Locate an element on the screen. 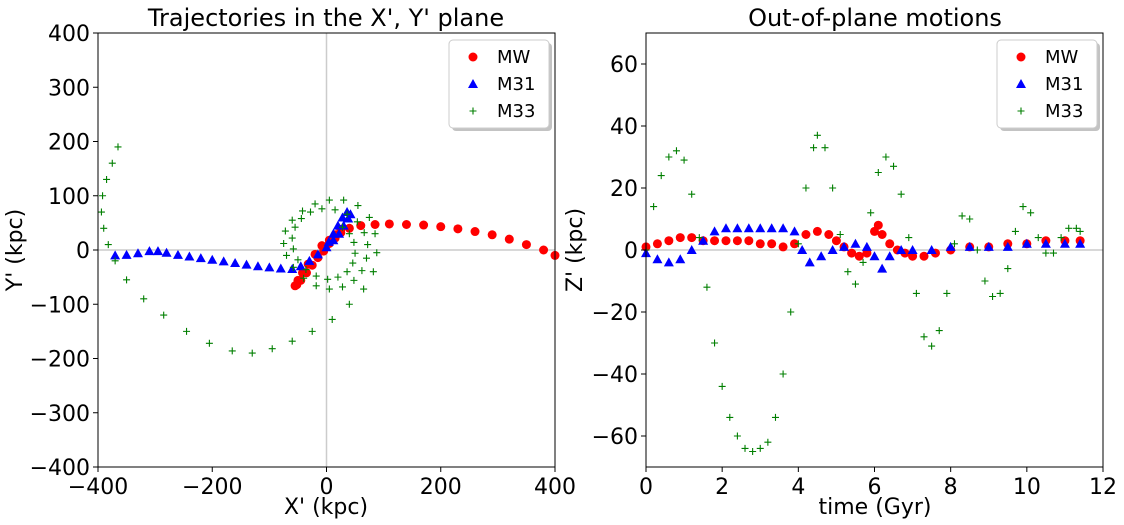  y-tick-label: 20 is located at coordinates (624, 189).